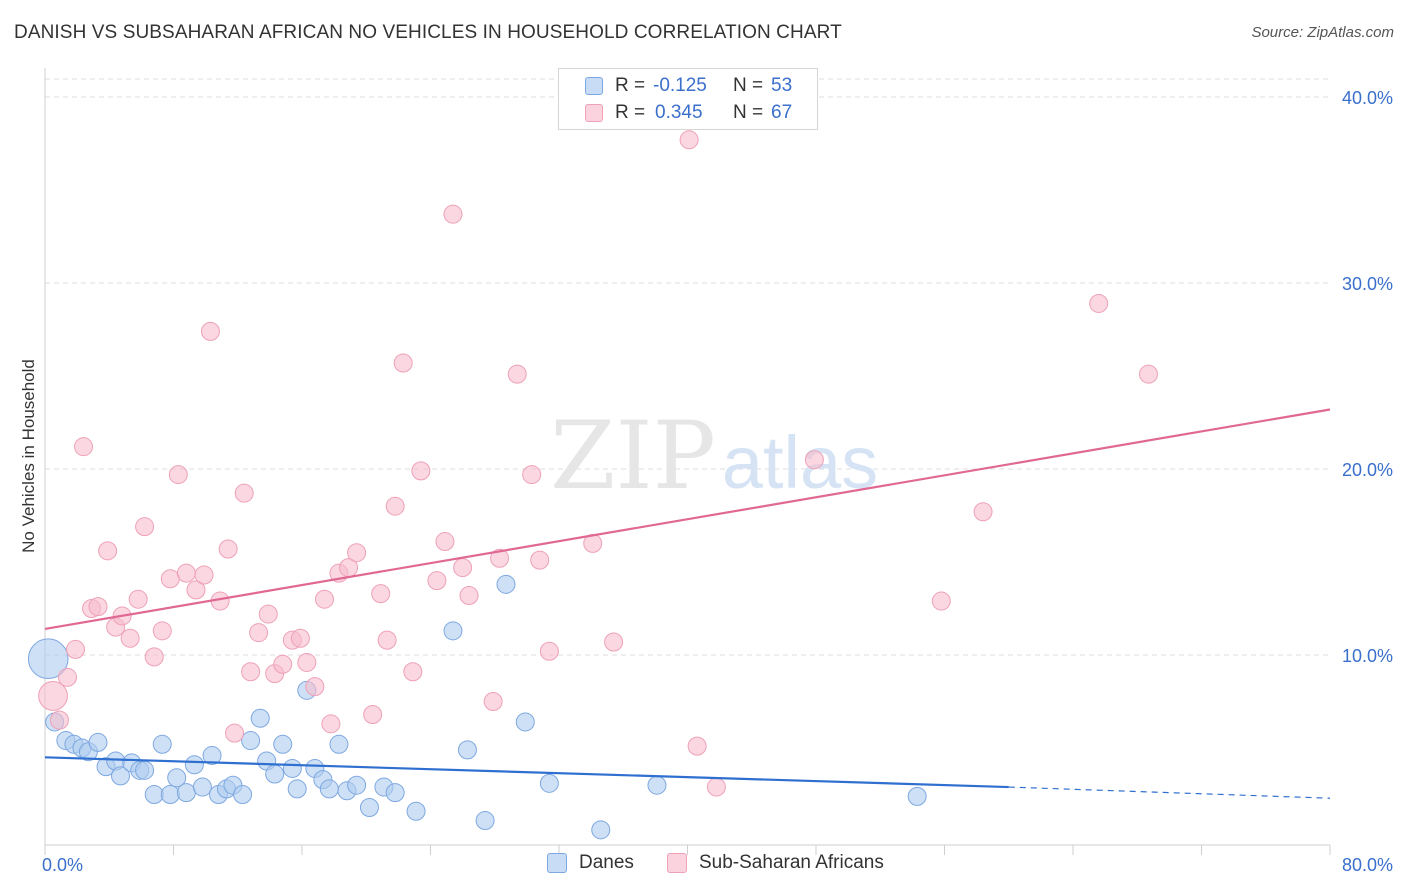 This screenshot has width=1406, height=892. What do you see at coordinates (688, 99) in the screenshot?
I see `stats-box: R = -0.125 N = 53 R = 0.345 N = 67` at bounding box center [688, 99].